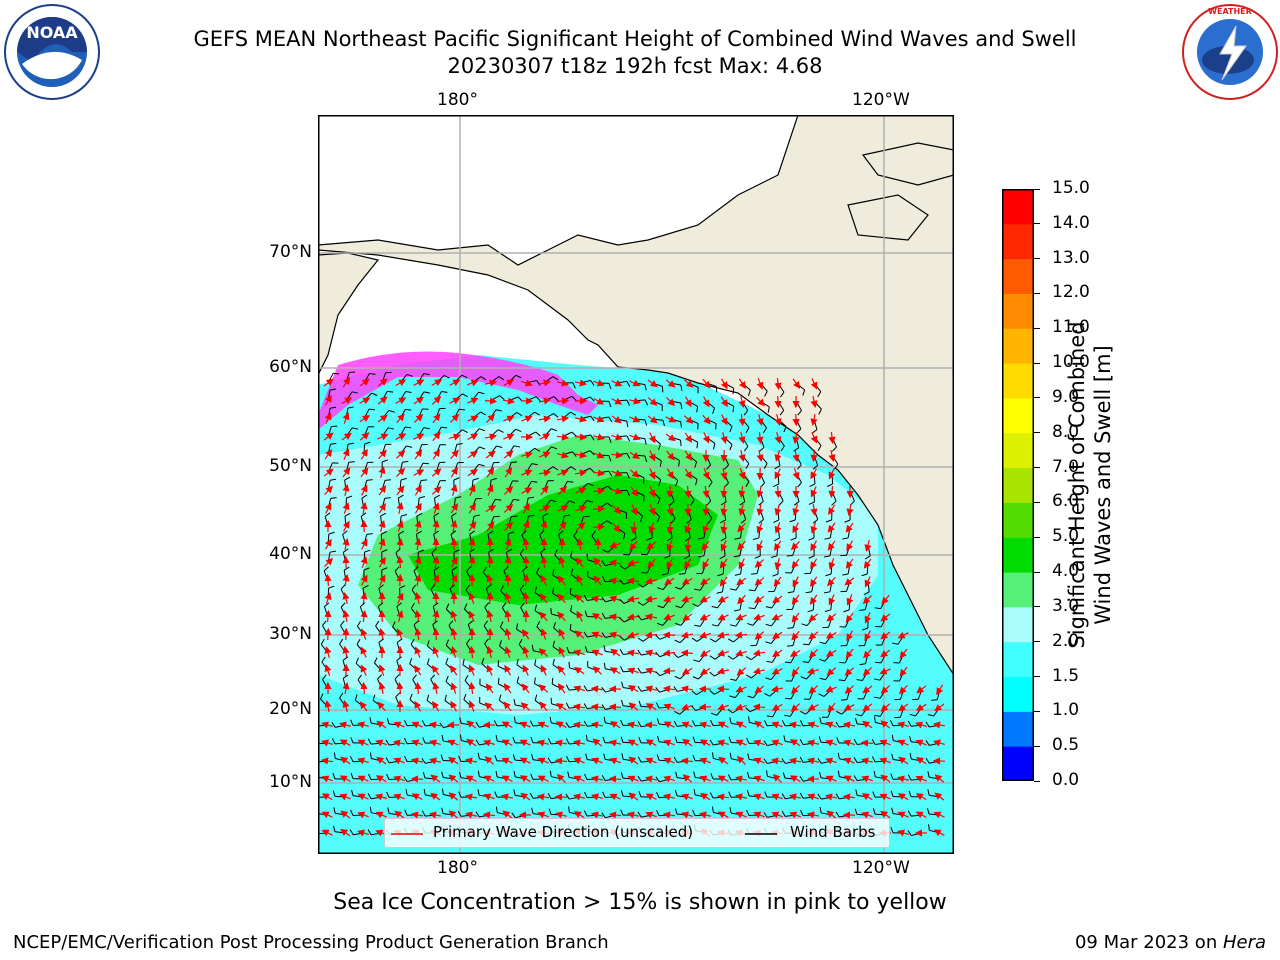  Describe the element at coordinates (1066, 780) in the screenshot. I see `colorbar-tick-label: 0.0` at that location.